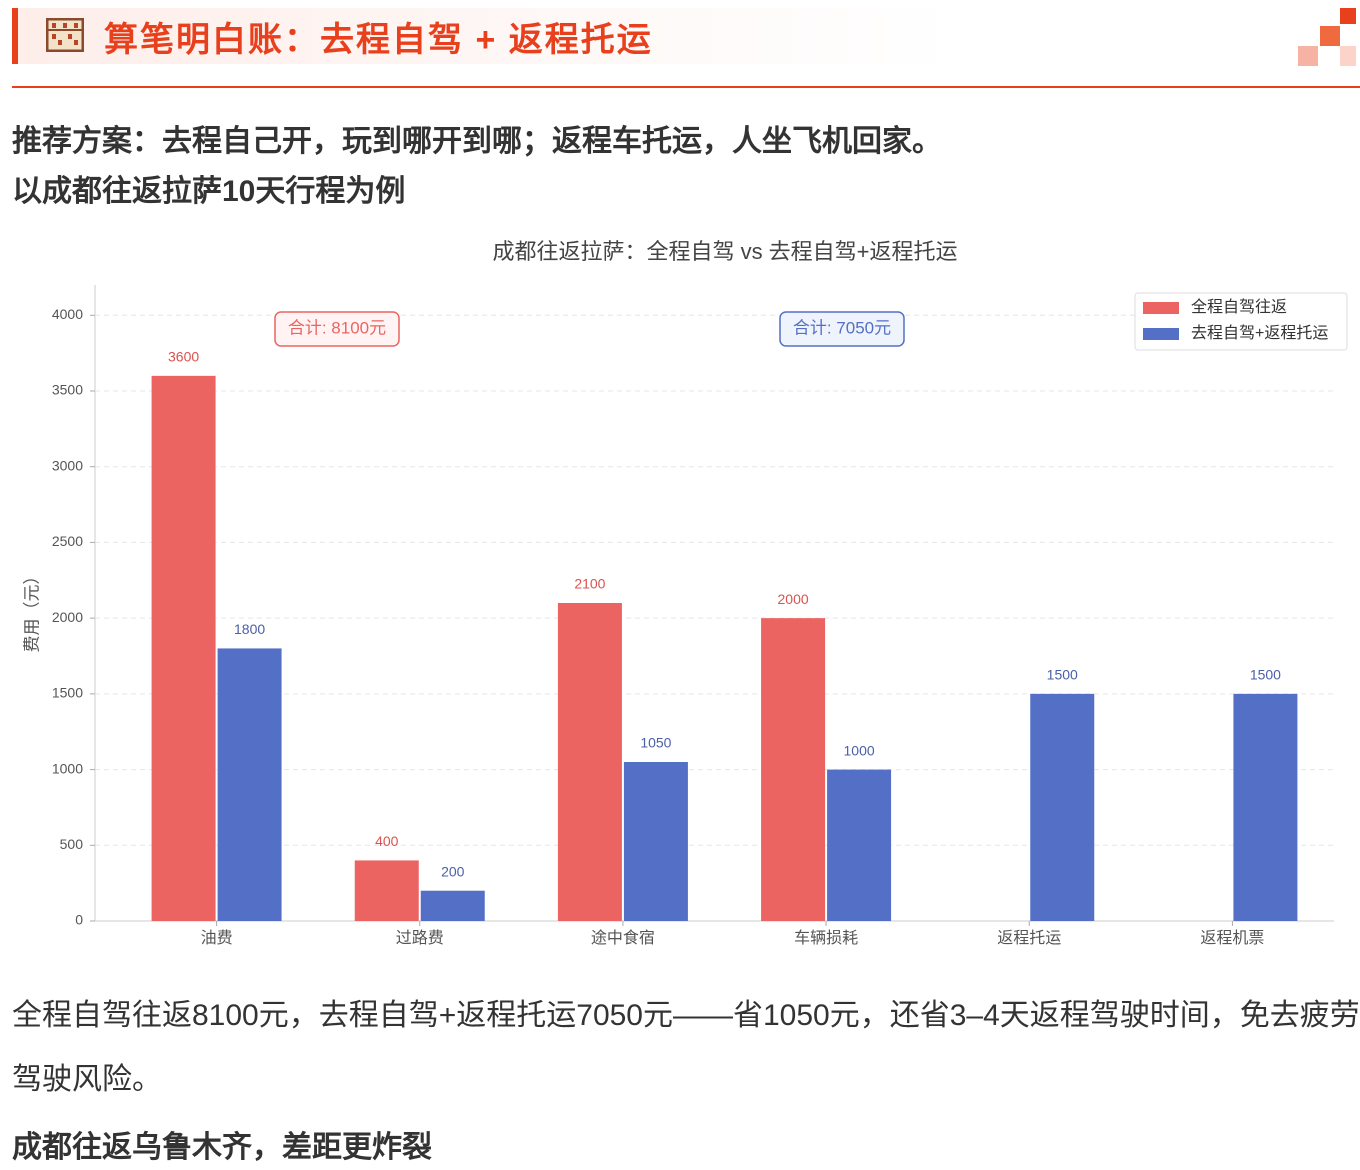 This screenshot has width=1360, height=1170. What do you see at coordinates (589, 584) in the screenshot?
I see `data-label: 2100` at bounding box center [589, 584].